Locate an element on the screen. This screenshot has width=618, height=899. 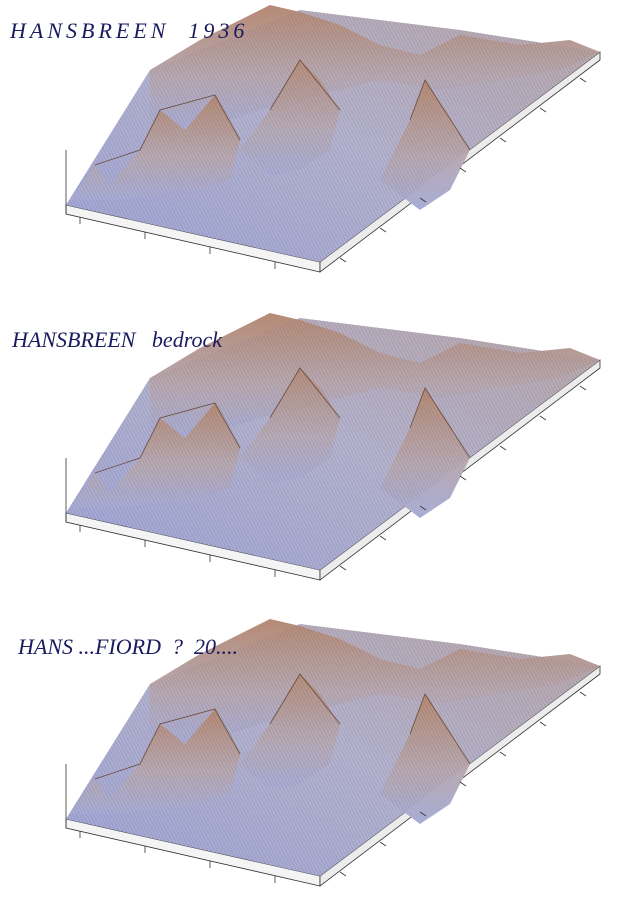
panel-title: HANSBREEN bedrock is located at coordinates (117, 339).